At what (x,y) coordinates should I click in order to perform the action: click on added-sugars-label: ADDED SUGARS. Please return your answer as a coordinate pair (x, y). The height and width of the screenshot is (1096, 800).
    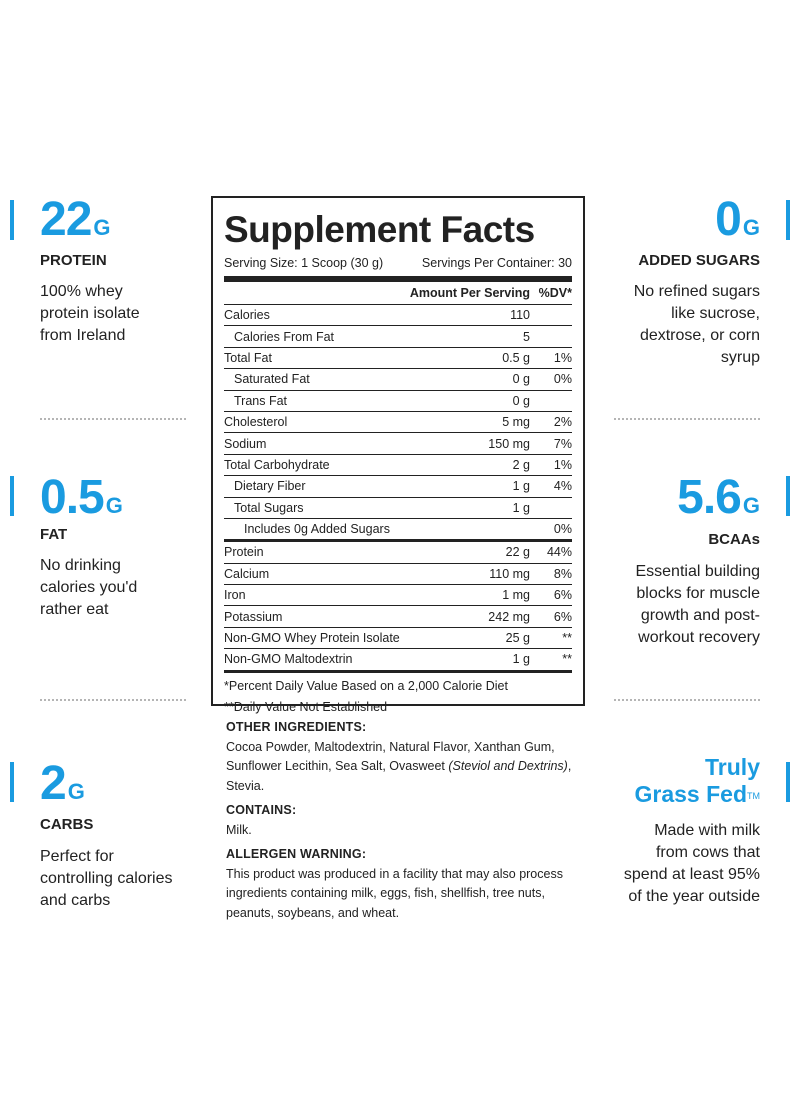
    Looking at the image, I should click on (699, 260).